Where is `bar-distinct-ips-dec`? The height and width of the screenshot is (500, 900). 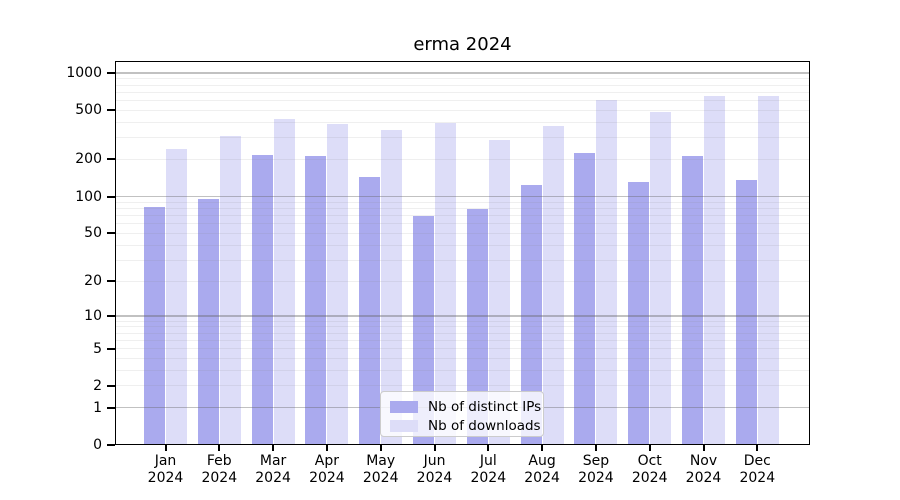 bar-distinct-ips-dec is located at coordinates (746, 312).